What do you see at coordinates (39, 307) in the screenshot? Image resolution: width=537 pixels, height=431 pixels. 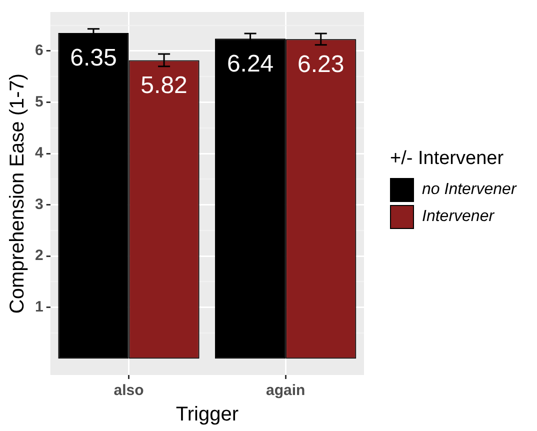 I see `y-tick-label: 1` at bounding box center [39, 307].